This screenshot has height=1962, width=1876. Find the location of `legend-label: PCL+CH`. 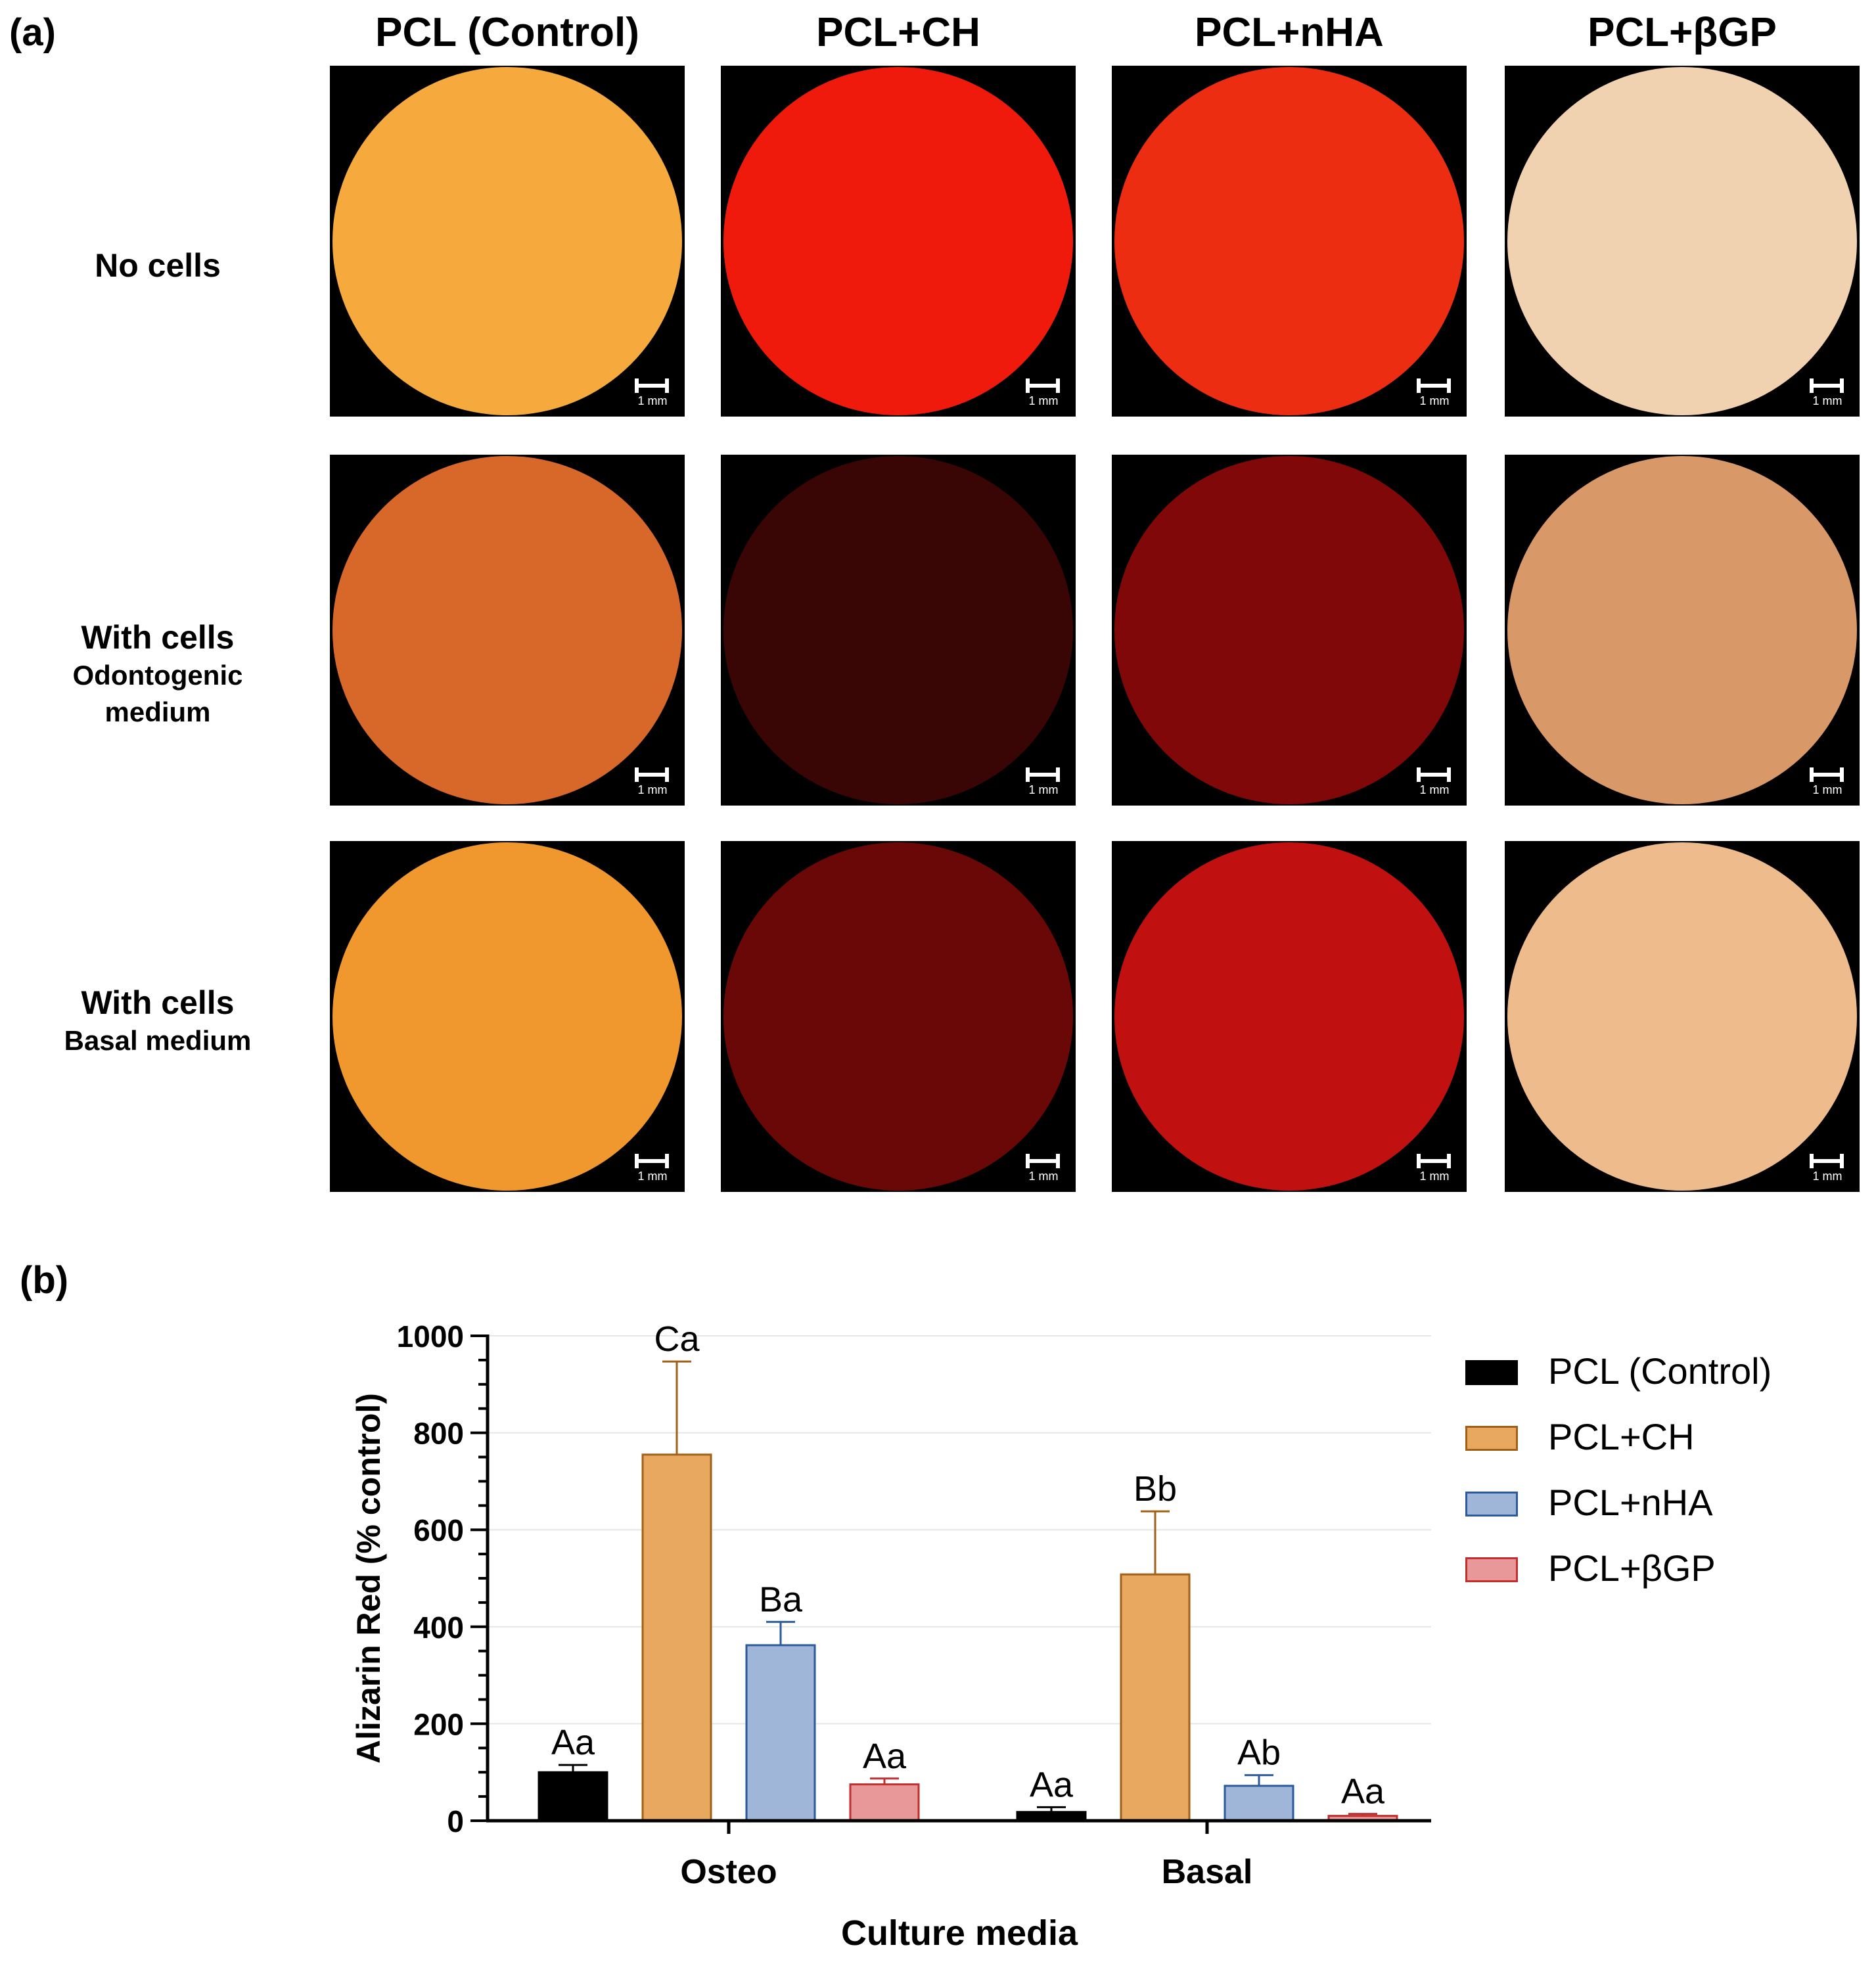

legend-label: PCL+CH is located at coordinates (1621, 1436).